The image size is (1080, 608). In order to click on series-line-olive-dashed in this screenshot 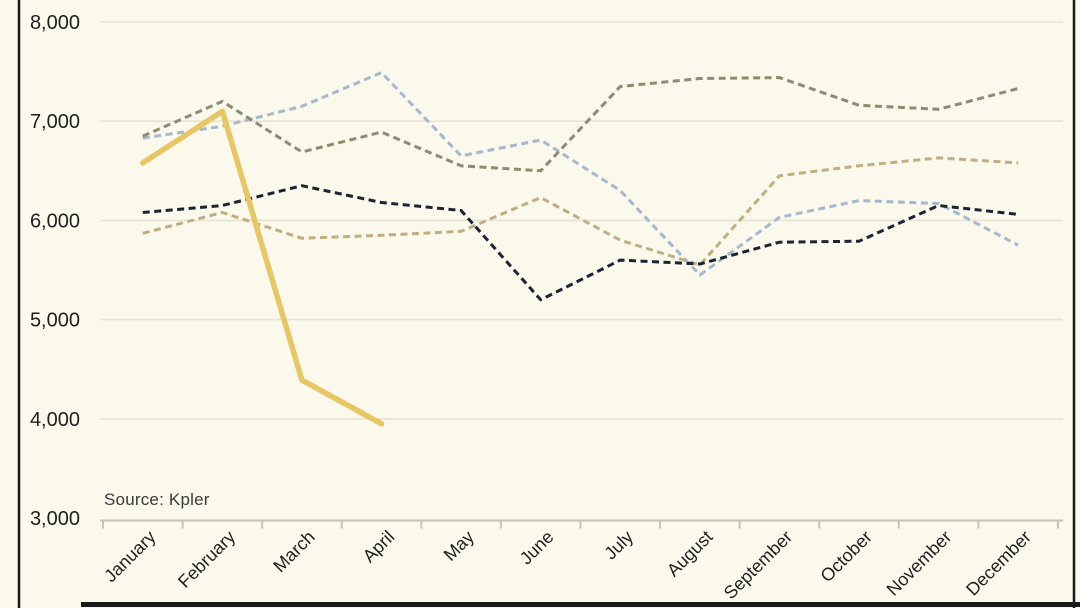, I will do `click(580, 124)`.